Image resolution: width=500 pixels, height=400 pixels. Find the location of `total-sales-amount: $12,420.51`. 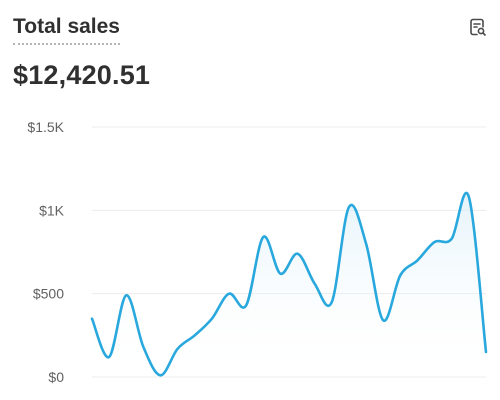

total-sales-amount: $12,420.51 is located at coordinates (82, 75).